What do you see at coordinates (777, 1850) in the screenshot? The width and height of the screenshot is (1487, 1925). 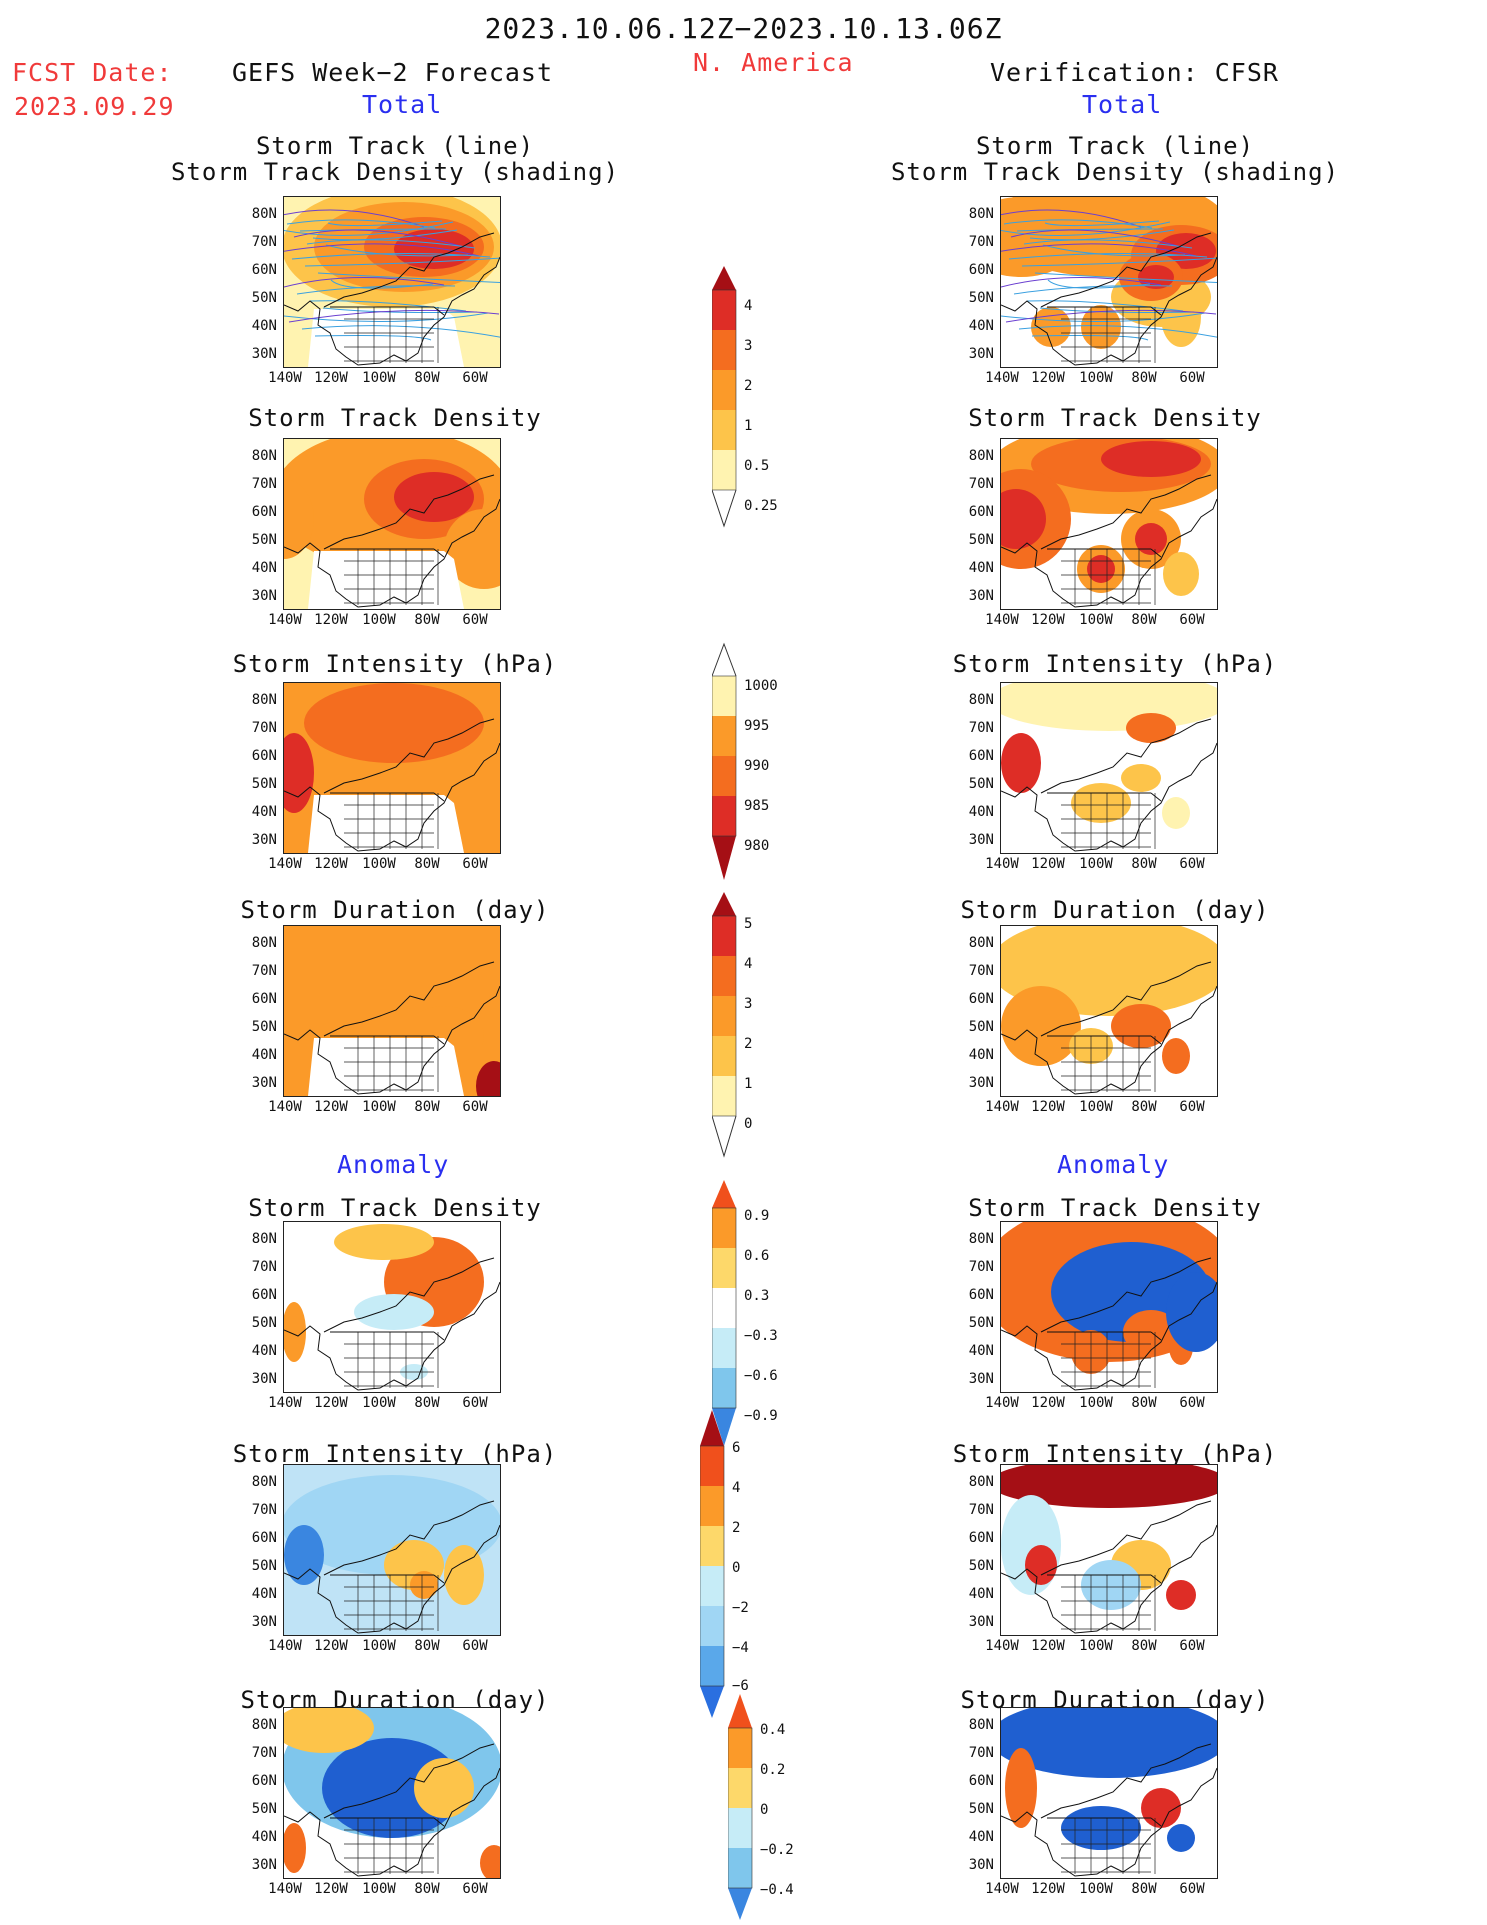 I see `cb-anom-duration-3: −0.2` at bounding box center [777, 1850].